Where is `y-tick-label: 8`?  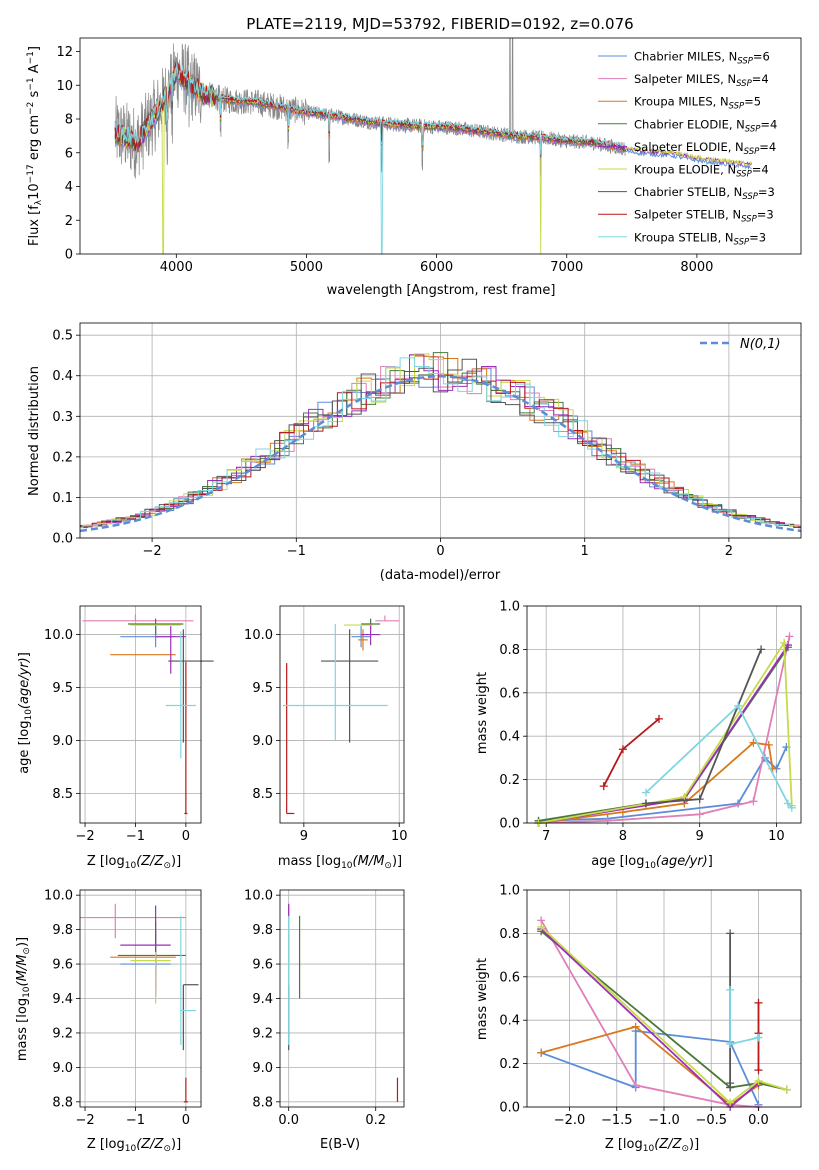
y-tick-label: 8 is located at coordinates (69, 120).